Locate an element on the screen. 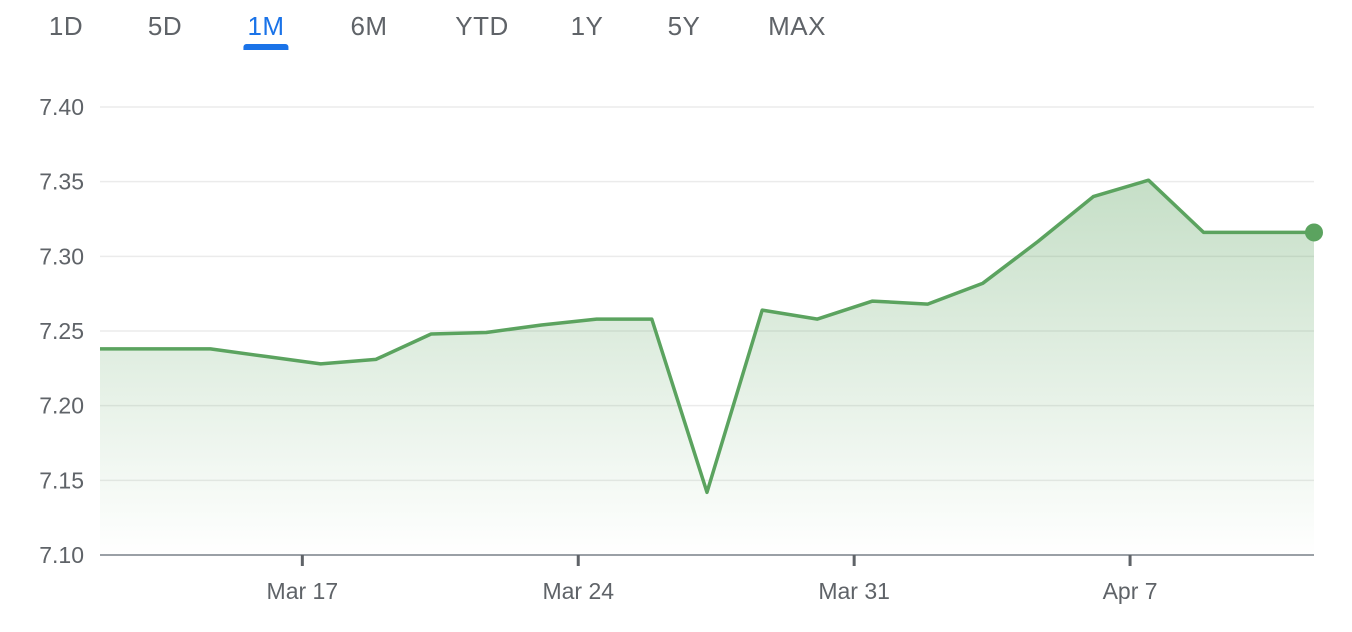  x-tick-label: Mar 17 is located at coordinates (303, 591).